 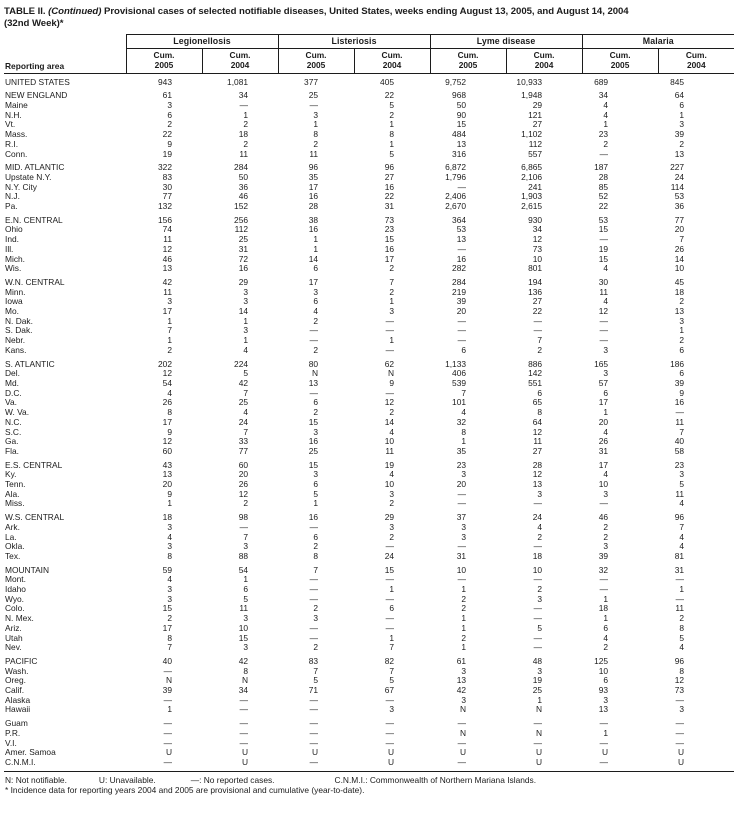 I want to click on value-cell: 322, so click(x=165, y=167).